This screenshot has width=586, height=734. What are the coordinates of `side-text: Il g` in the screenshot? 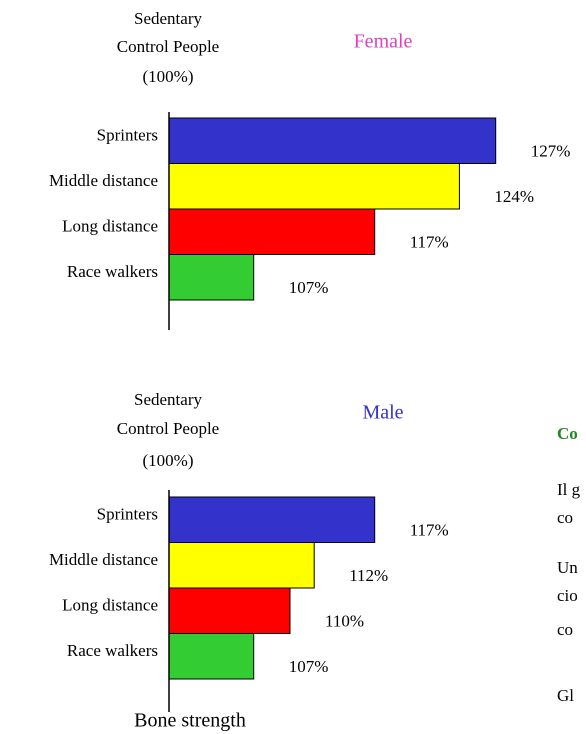 It's located at (569, 489).